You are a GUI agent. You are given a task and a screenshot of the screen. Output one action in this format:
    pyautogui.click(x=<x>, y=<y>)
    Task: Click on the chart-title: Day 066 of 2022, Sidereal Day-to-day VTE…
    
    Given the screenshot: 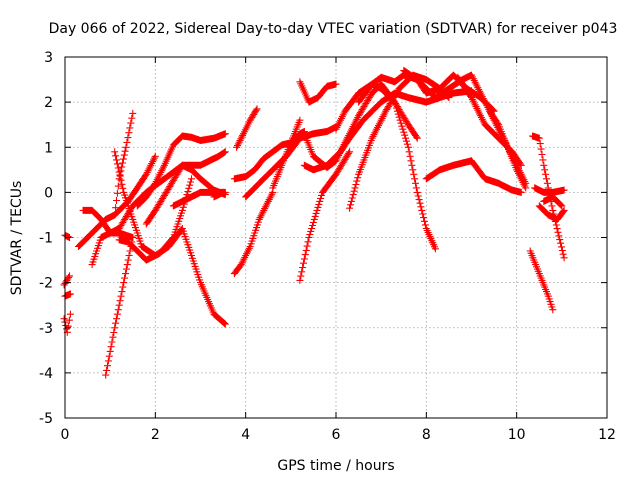 What is the action you would take?
    pyautogui.click(x=333, y=29)
    